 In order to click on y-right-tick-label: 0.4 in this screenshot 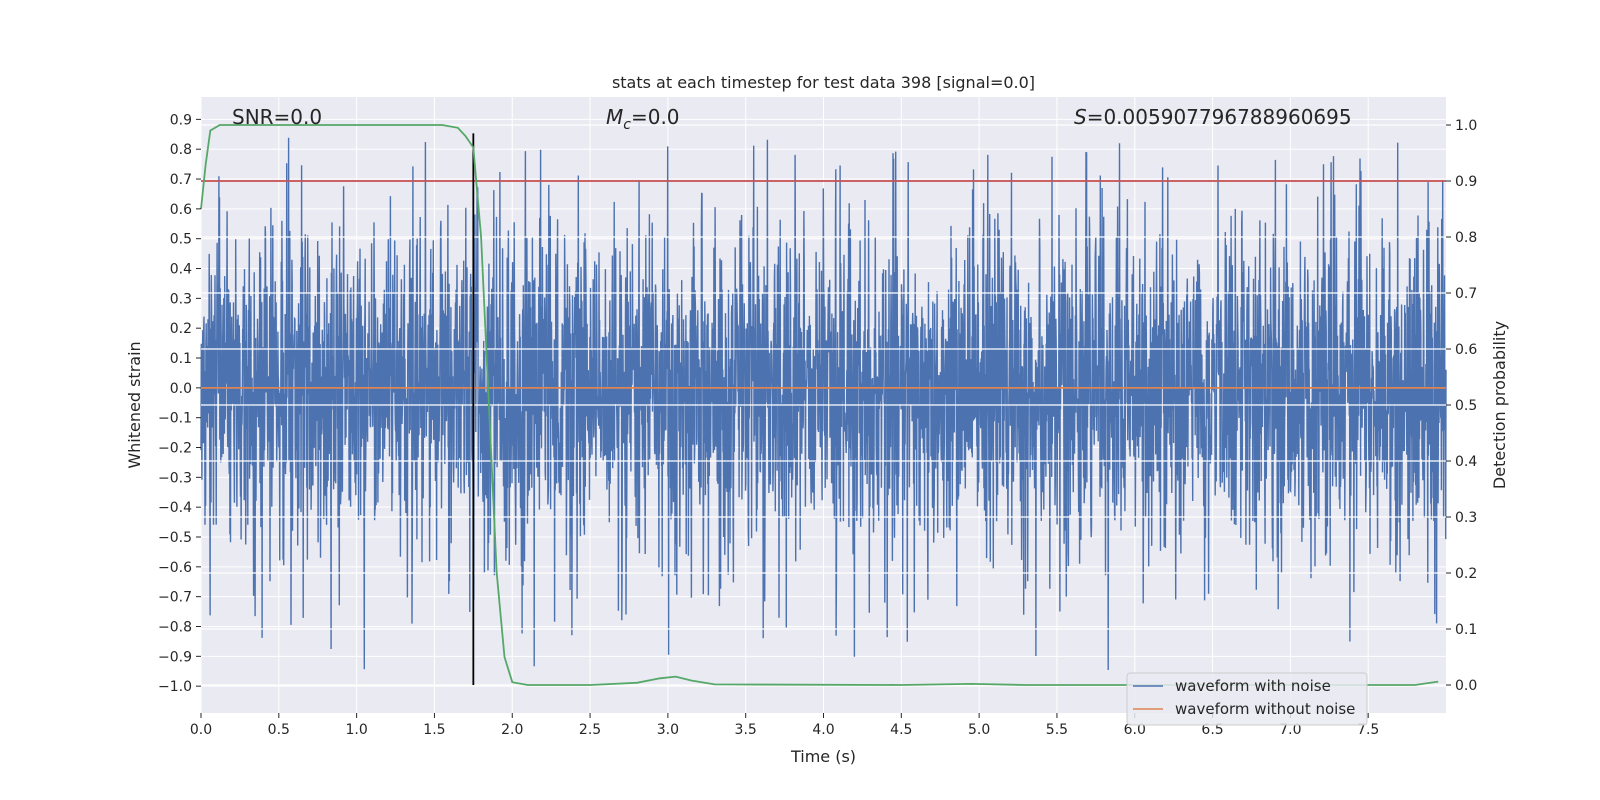, I will do `click(1466, 462)`.